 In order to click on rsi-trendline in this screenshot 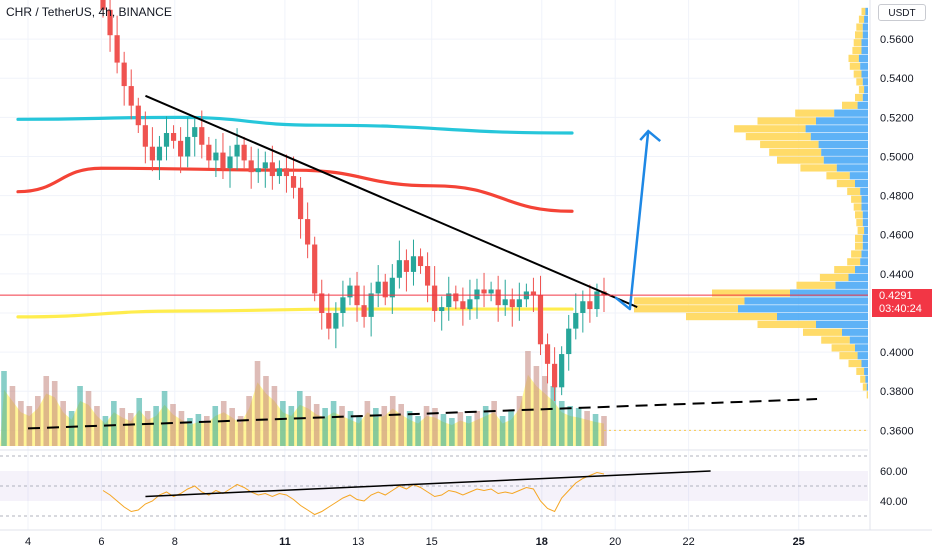, I will do `click(428, 484)`.